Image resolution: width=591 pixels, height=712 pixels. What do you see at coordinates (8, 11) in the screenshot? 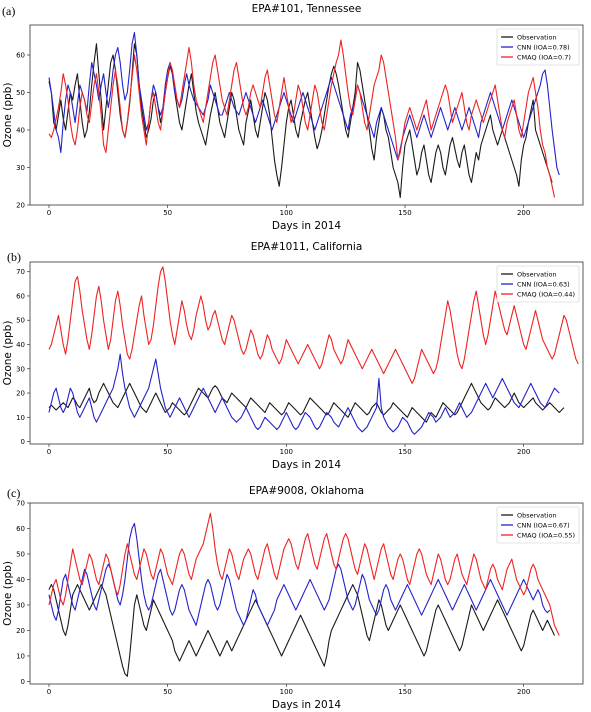
I see `panel-label: (a)` at bounding box center [8, 11].